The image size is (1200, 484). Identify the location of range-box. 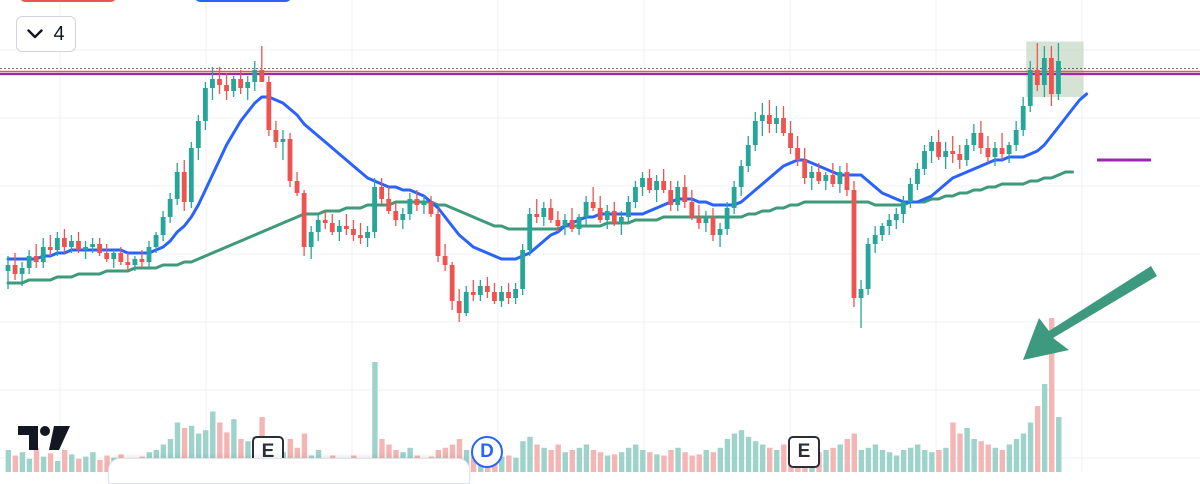
(1055, 69).